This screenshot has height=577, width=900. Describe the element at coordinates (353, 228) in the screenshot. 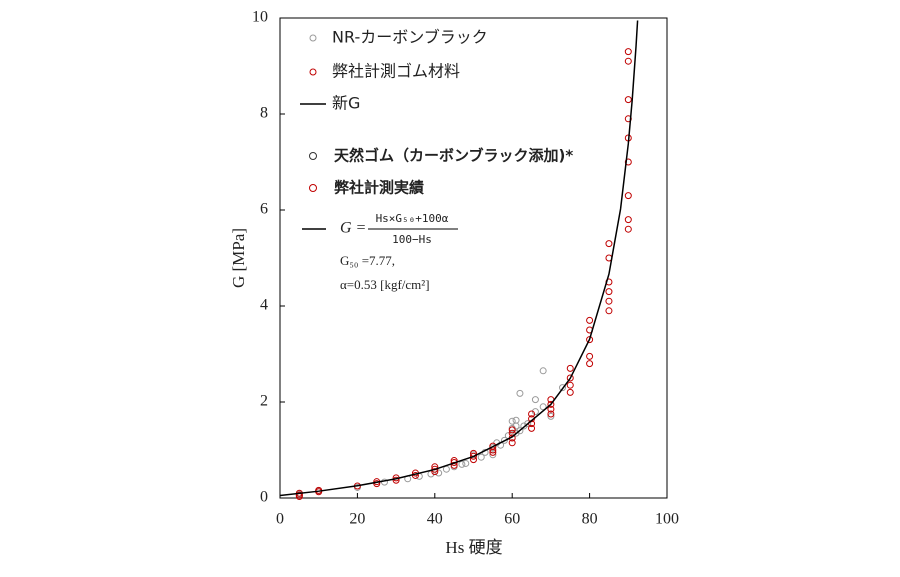

I see `formula-lhs: G =` at that location.